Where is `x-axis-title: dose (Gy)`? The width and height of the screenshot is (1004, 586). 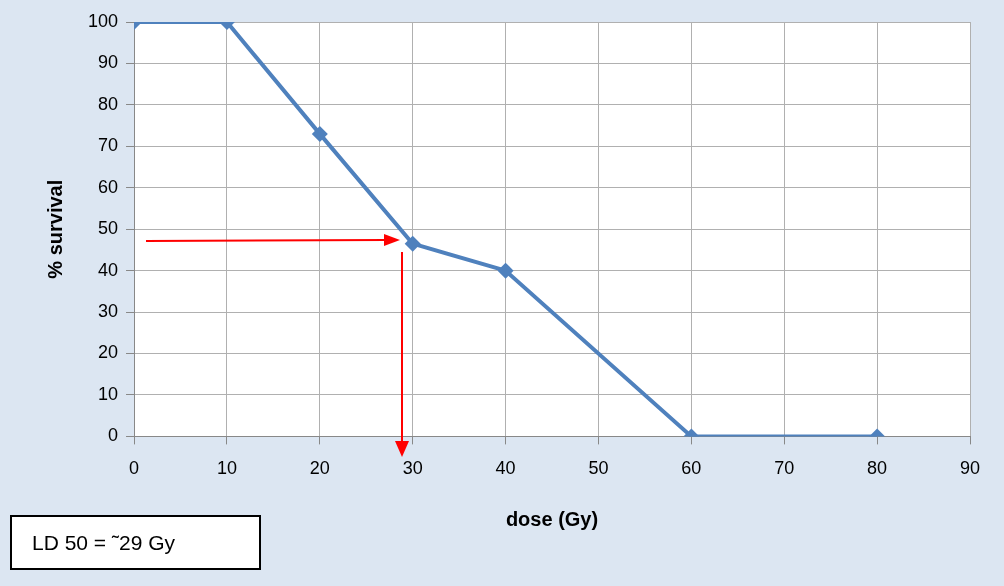 x-axis-title: dose (Gy) is located at coordinates (552, 518).